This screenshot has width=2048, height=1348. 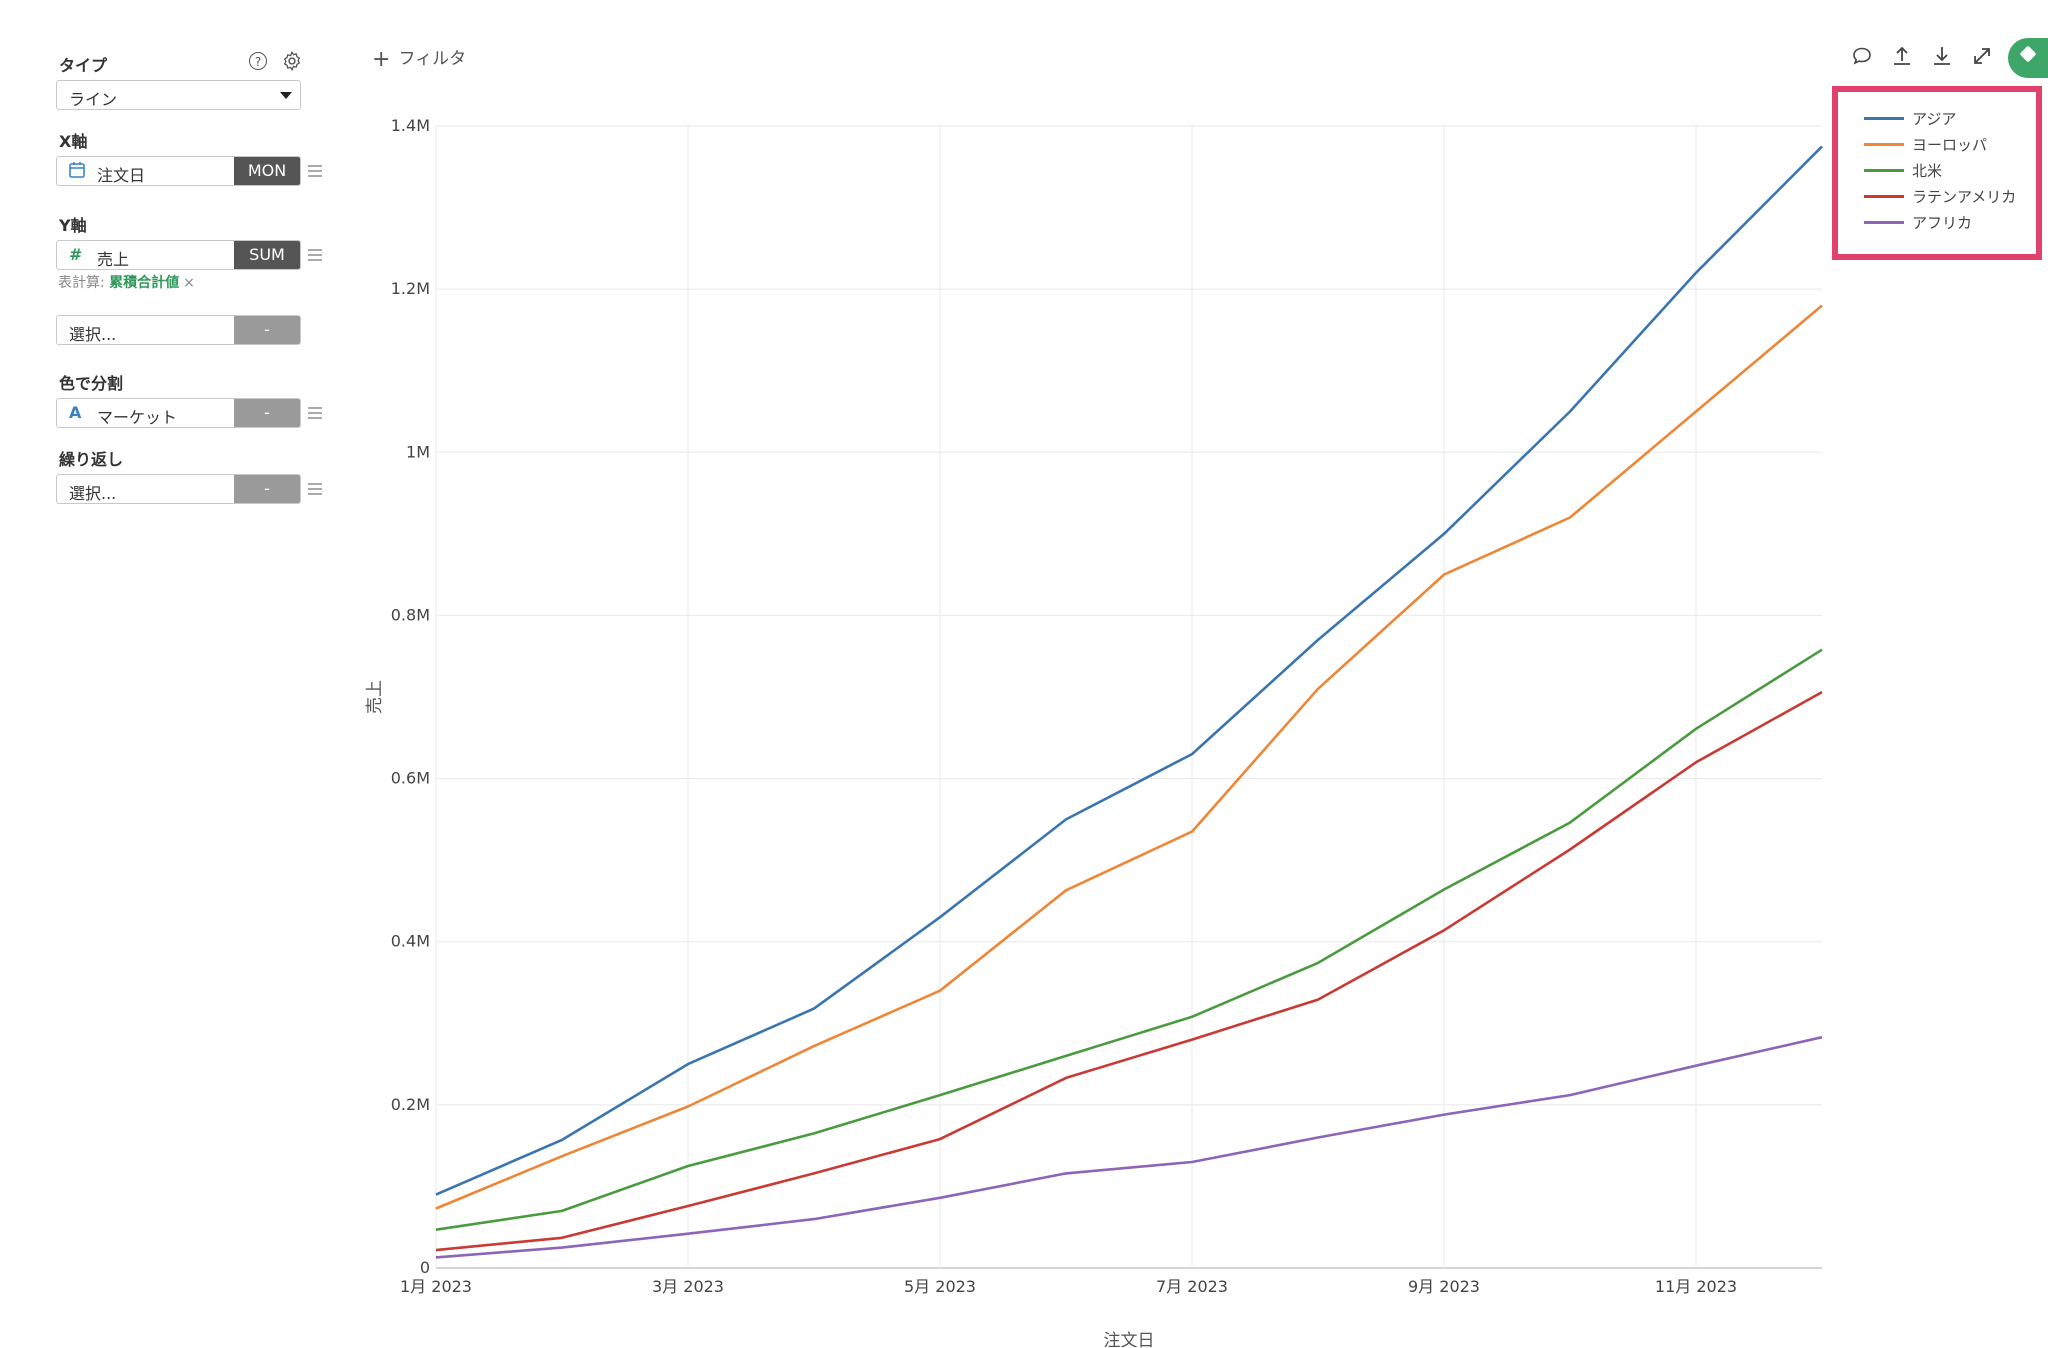 What do you see at coordinates (410, 125) in the screenshot?
I see `y-tick-label: 1.4M` at bounding box center [410, 125].